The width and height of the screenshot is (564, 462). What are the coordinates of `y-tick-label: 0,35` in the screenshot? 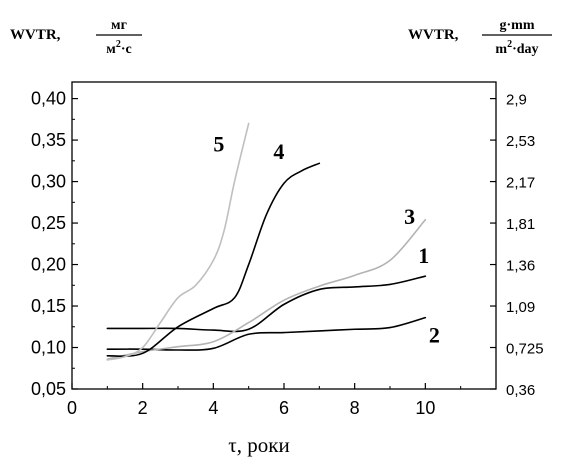 It's located at (48, 140).